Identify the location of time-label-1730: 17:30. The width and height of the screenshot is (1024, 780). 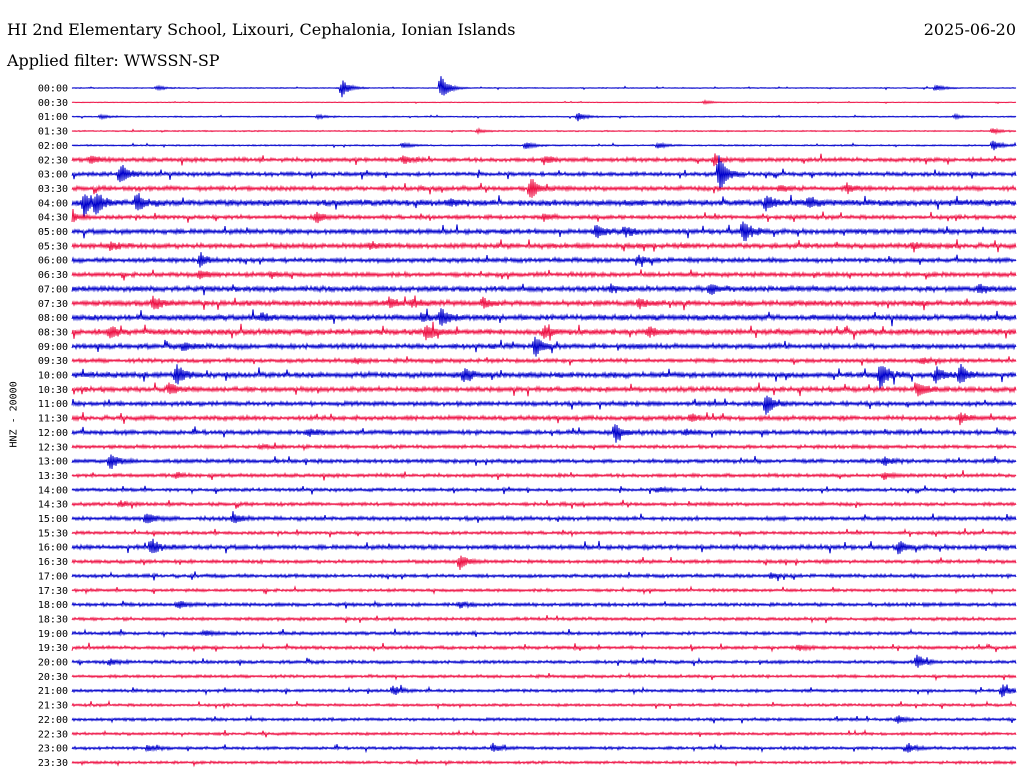
(53, 591).